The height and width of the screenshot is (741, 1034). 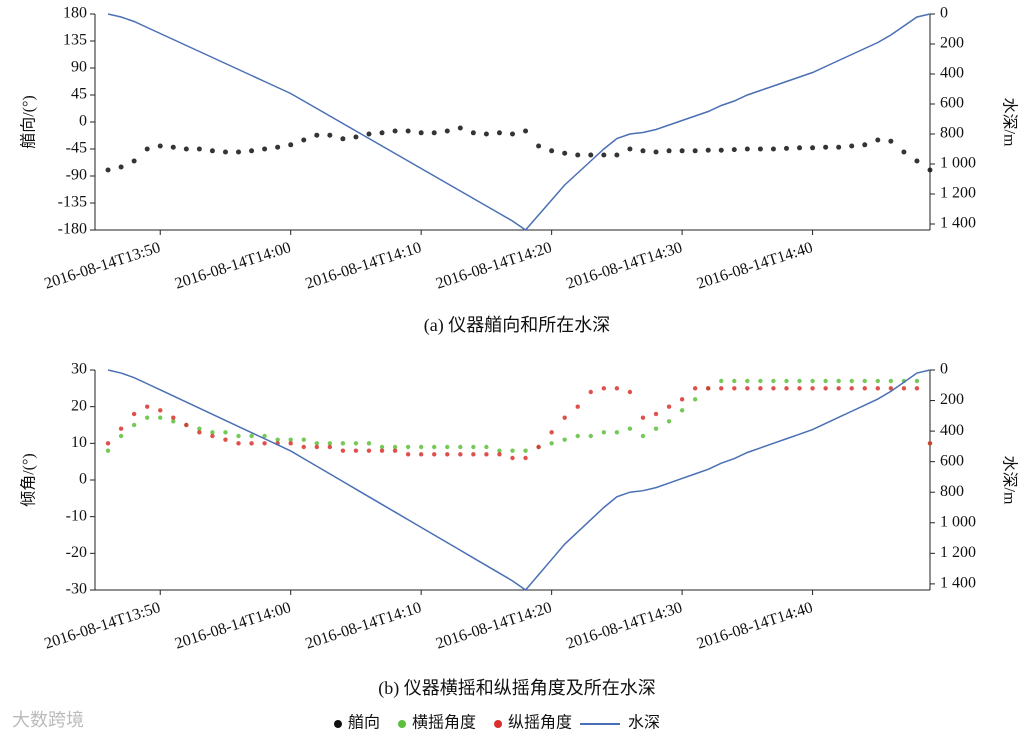 What do you see at coordinates (76, 552) in the screenshot?
I see `y-tick-label: -20` at bounding box center [76, 552].